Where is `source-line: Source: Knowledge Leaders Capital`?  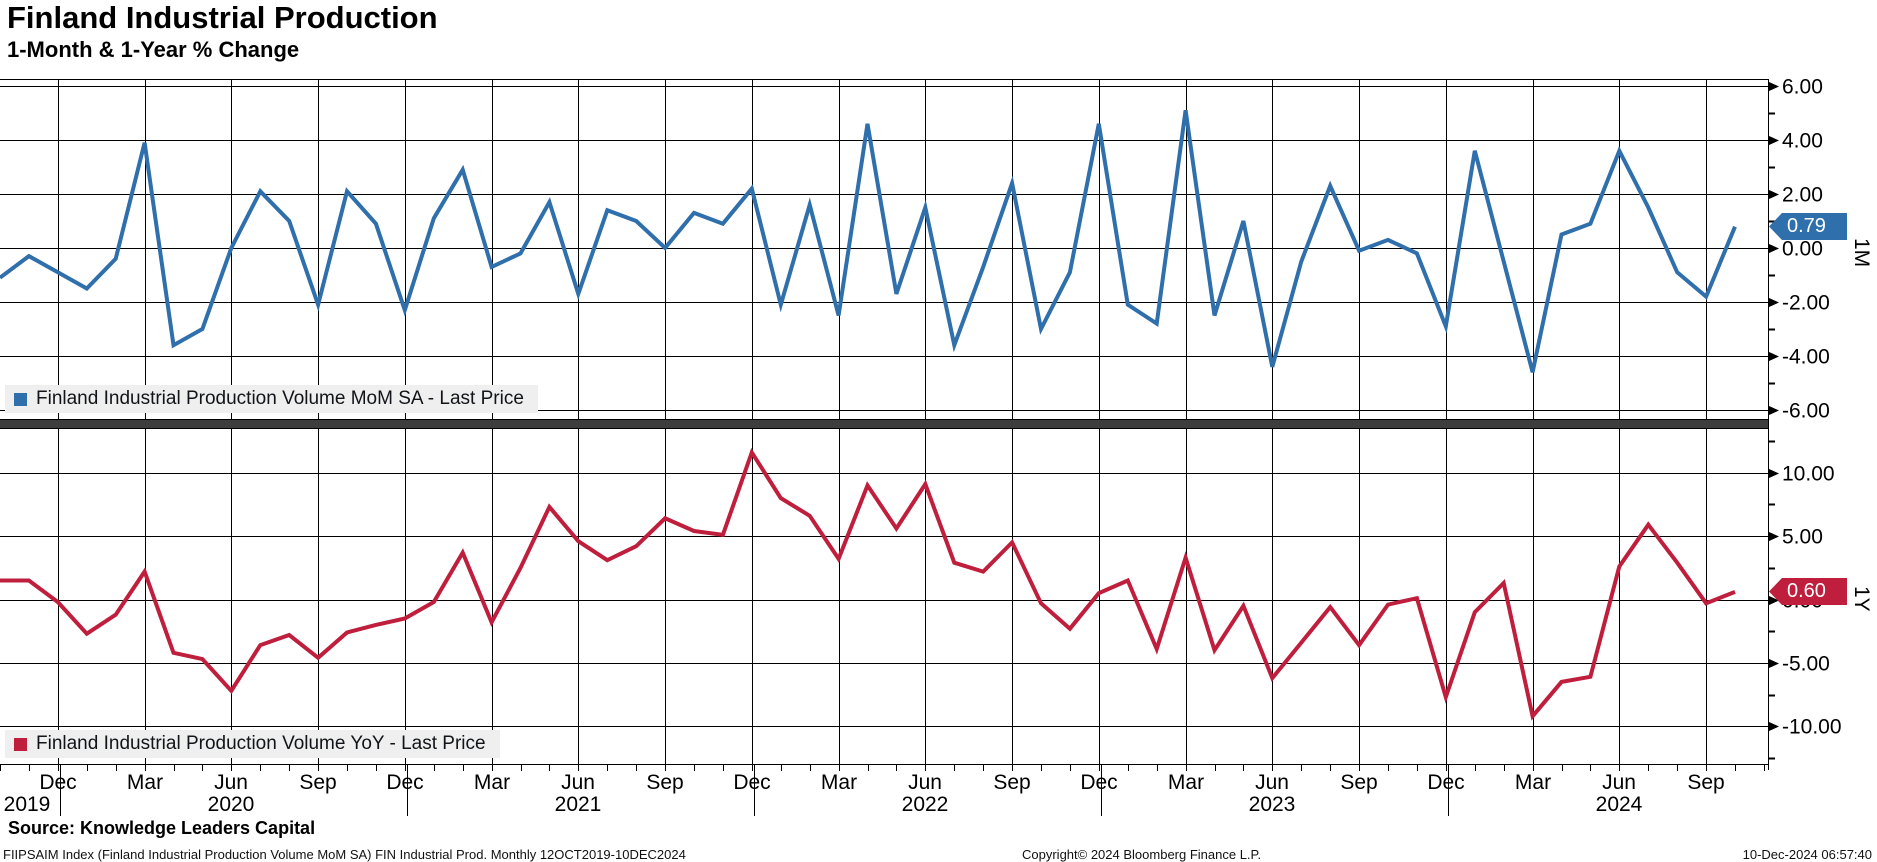 source-line: Source: Knowledge Leaders Capital is located at coordinates (162, 828).